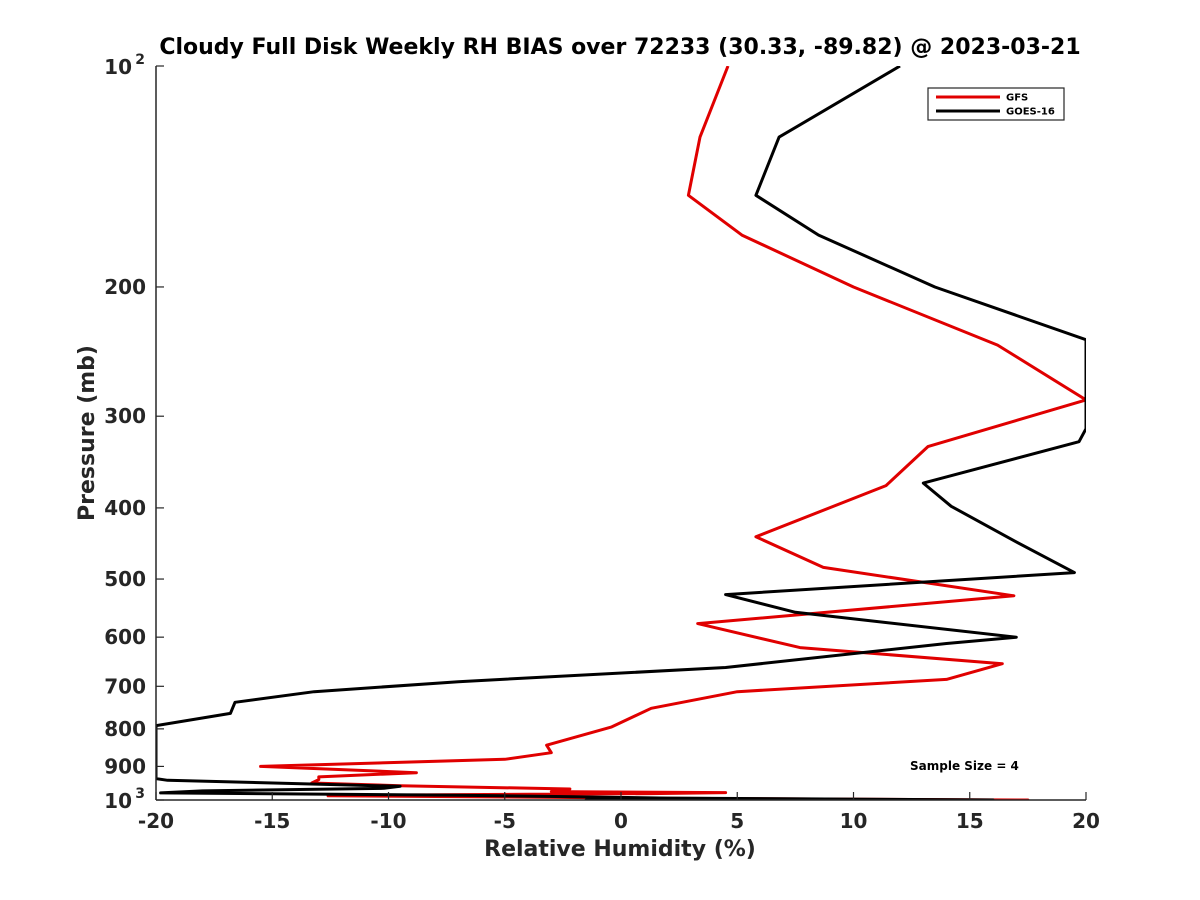 The width and height of the screenshot is (1200, 900). I want to click on x-tick-label: 15, so click(970, 821).